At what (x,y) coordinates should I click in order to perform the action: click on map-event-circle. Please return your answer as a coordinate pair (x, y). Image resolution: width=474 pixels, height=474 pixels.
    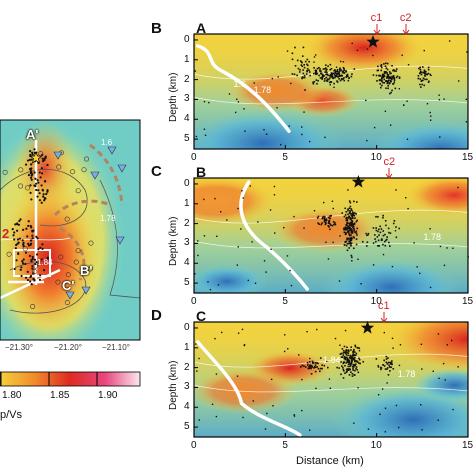
    Looking at the image, I should click on (21, 186).